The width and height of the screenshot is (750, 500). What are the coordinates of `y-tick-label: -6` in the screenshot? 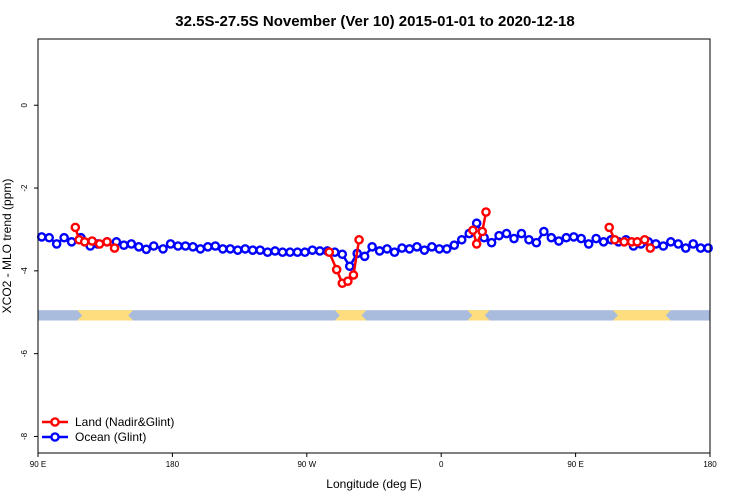 It's located at (24, 354).